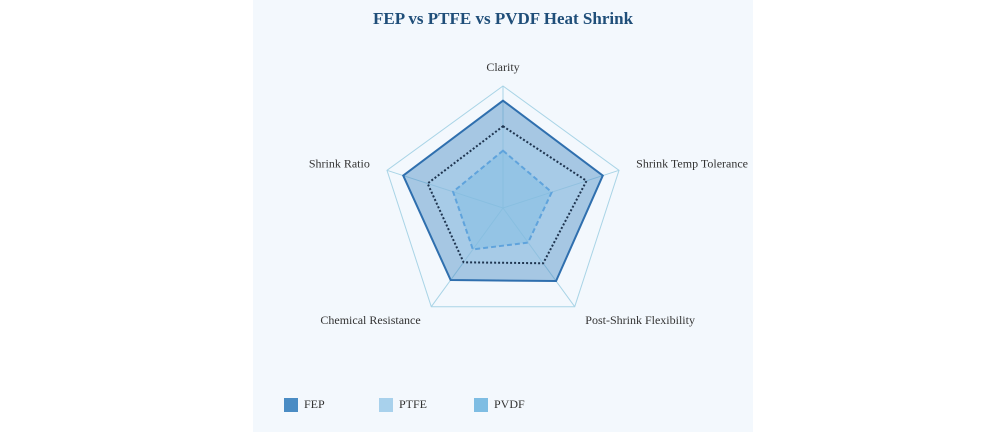 The height and width of the screenshot is (437, 981). I want to click on axis-label: Post-Shrink Flexibility, so click(640, 320).